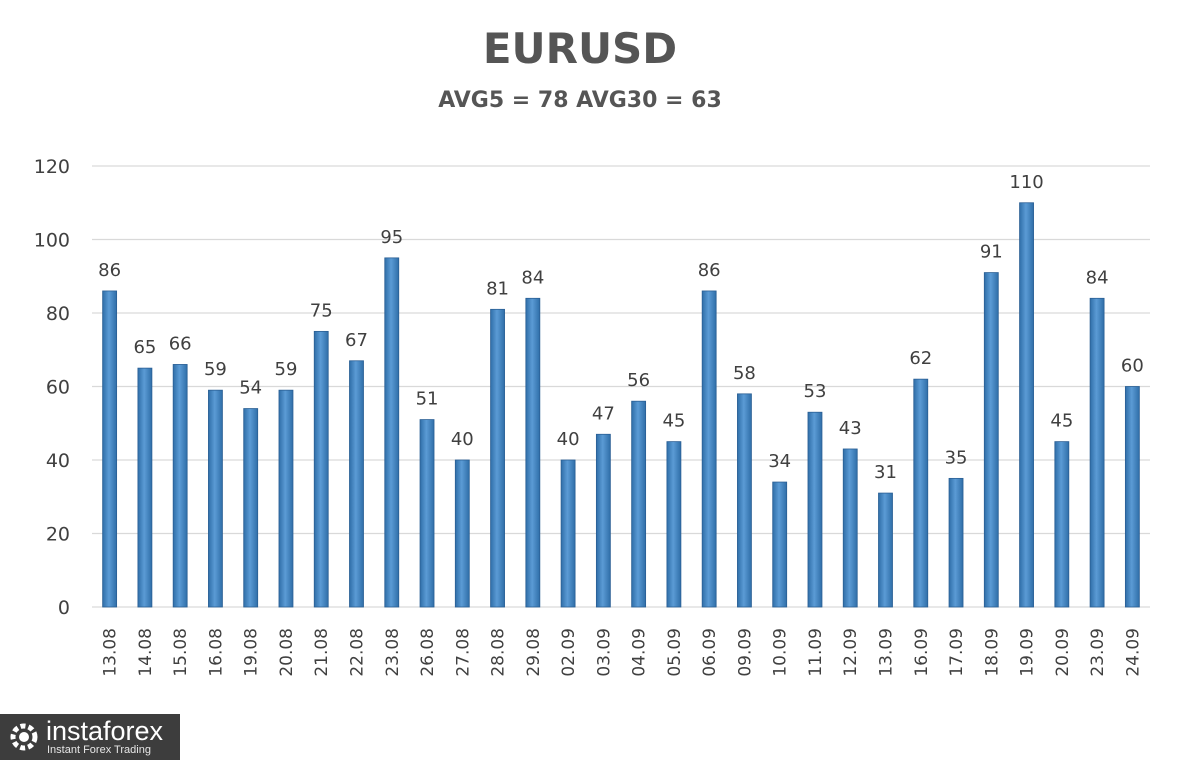 The height and width of the screenshot is (760, 1200). Describe the element at coordinates (321, 310) in the screenshot. I see `data-label: 75` at that location.